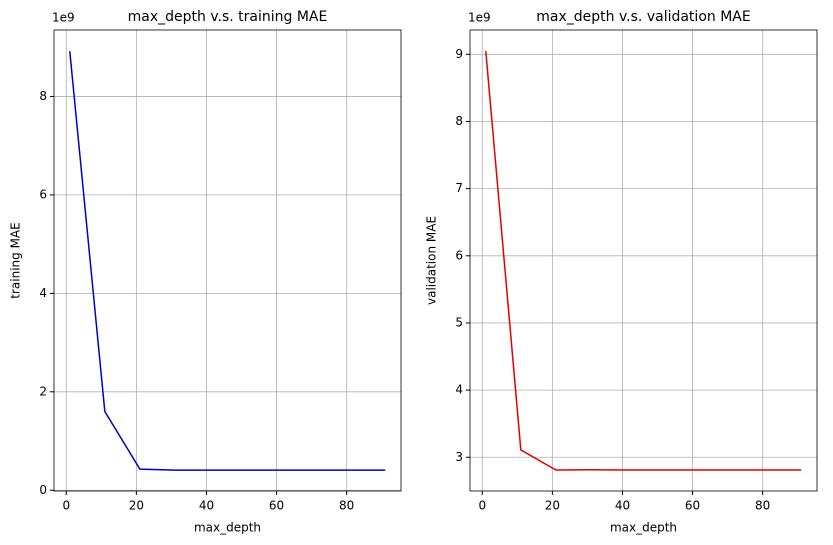 Image resolution: width=833 pixels, height=545 pixels. What do you see at coordinates (459, 322) in the screenshot?
I see `y-tick-label: 5` at bounding box center [459, 322].